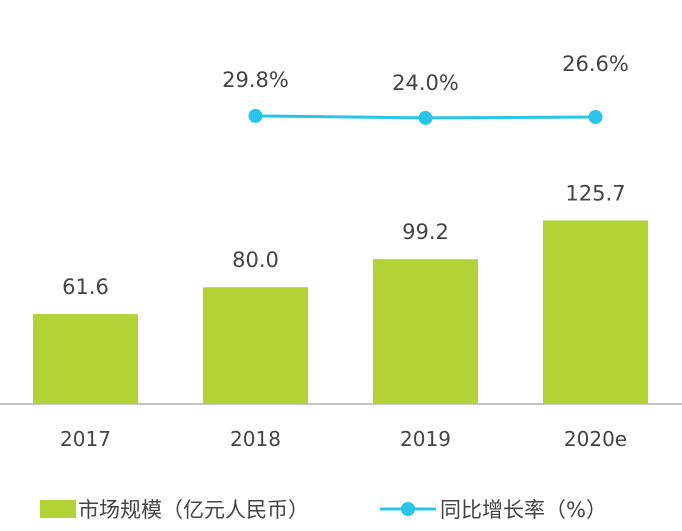  I want to click on legend-line-label: 同比增长率（%）, so click(523, 510).